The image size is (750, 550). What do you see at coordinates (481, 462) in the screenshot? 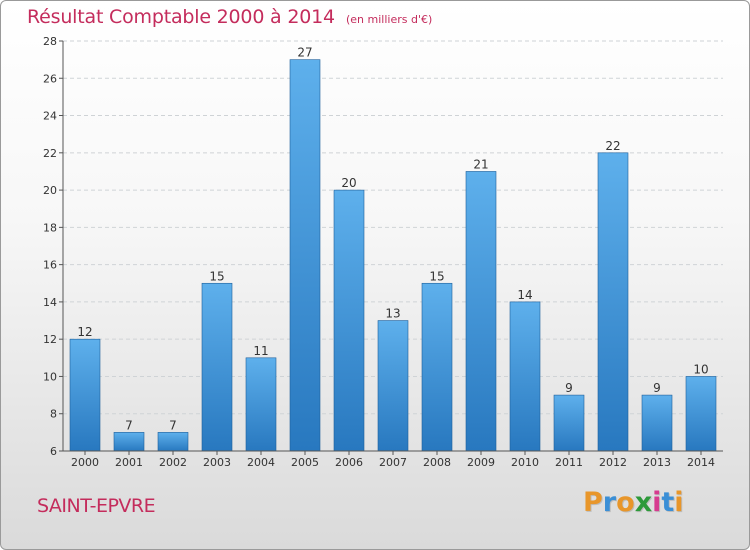
I see `x-tick-label: 2009` at bounding box center [481, 462].